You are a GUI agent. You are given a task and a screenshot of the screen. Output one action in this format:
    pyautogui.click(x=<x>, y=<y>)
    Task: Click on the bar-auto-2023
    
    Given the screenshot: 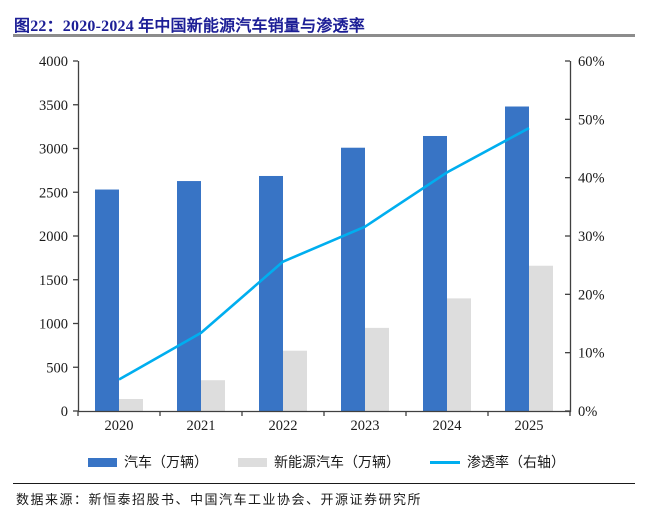 What is the action you would take?
    pyautogui.click(x=353, y=279)
    